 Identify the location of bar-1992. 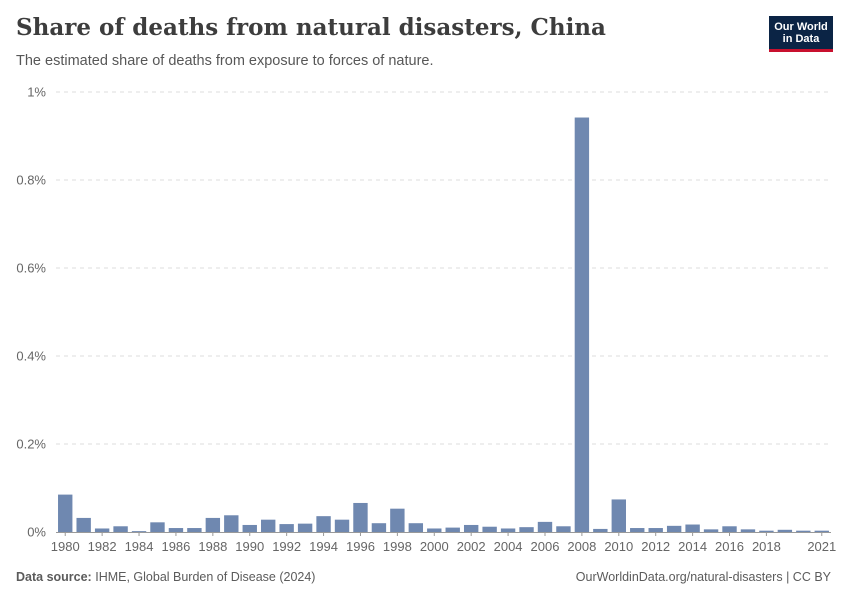
(286, 528).